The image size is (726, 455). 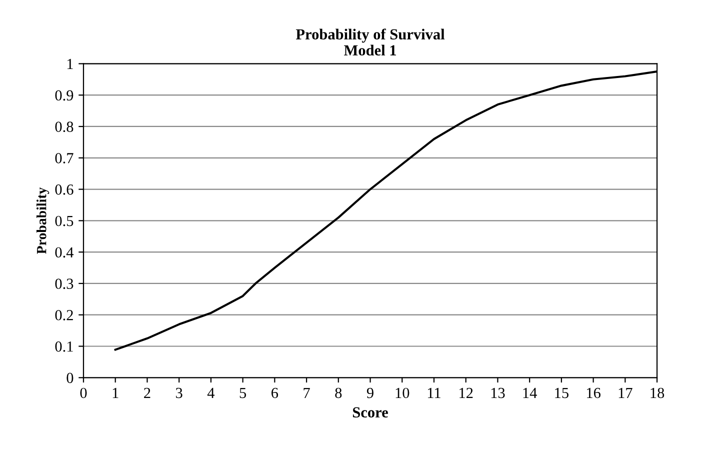 What do you see at coordinates (64, 283) in the screenshot?
I see `y-tick-label: 0.3` at bounding box center [64, 283].